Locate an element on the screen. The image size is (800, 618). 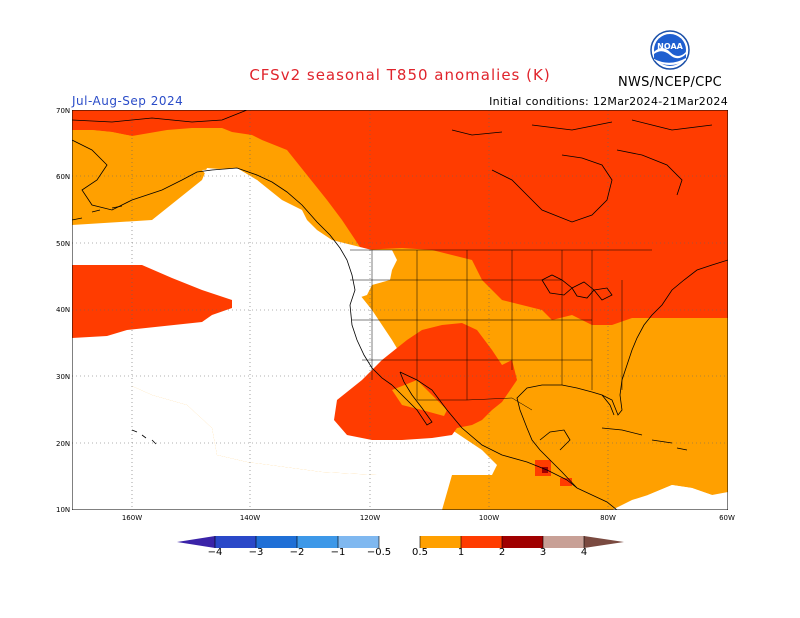
legend-label: −1 is located at coordinates (338, 552).